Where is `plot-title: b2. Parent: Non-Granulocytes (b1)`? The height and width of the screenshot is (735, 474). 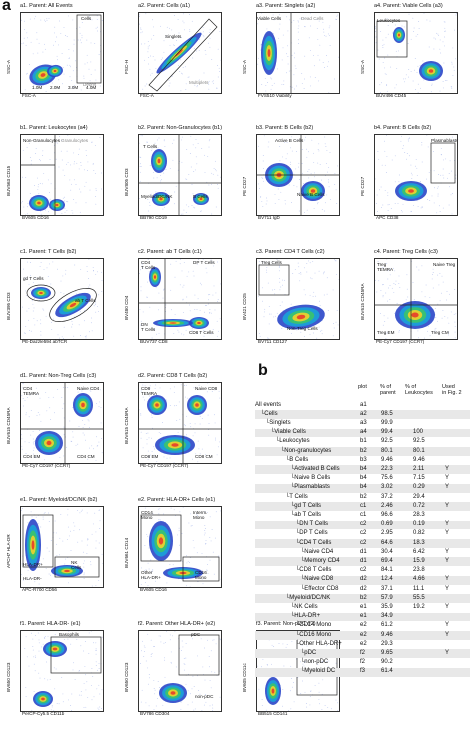
plot-title: b2. Parent: Non-Granulocytes (b1) is located at coordinates (180, 128).